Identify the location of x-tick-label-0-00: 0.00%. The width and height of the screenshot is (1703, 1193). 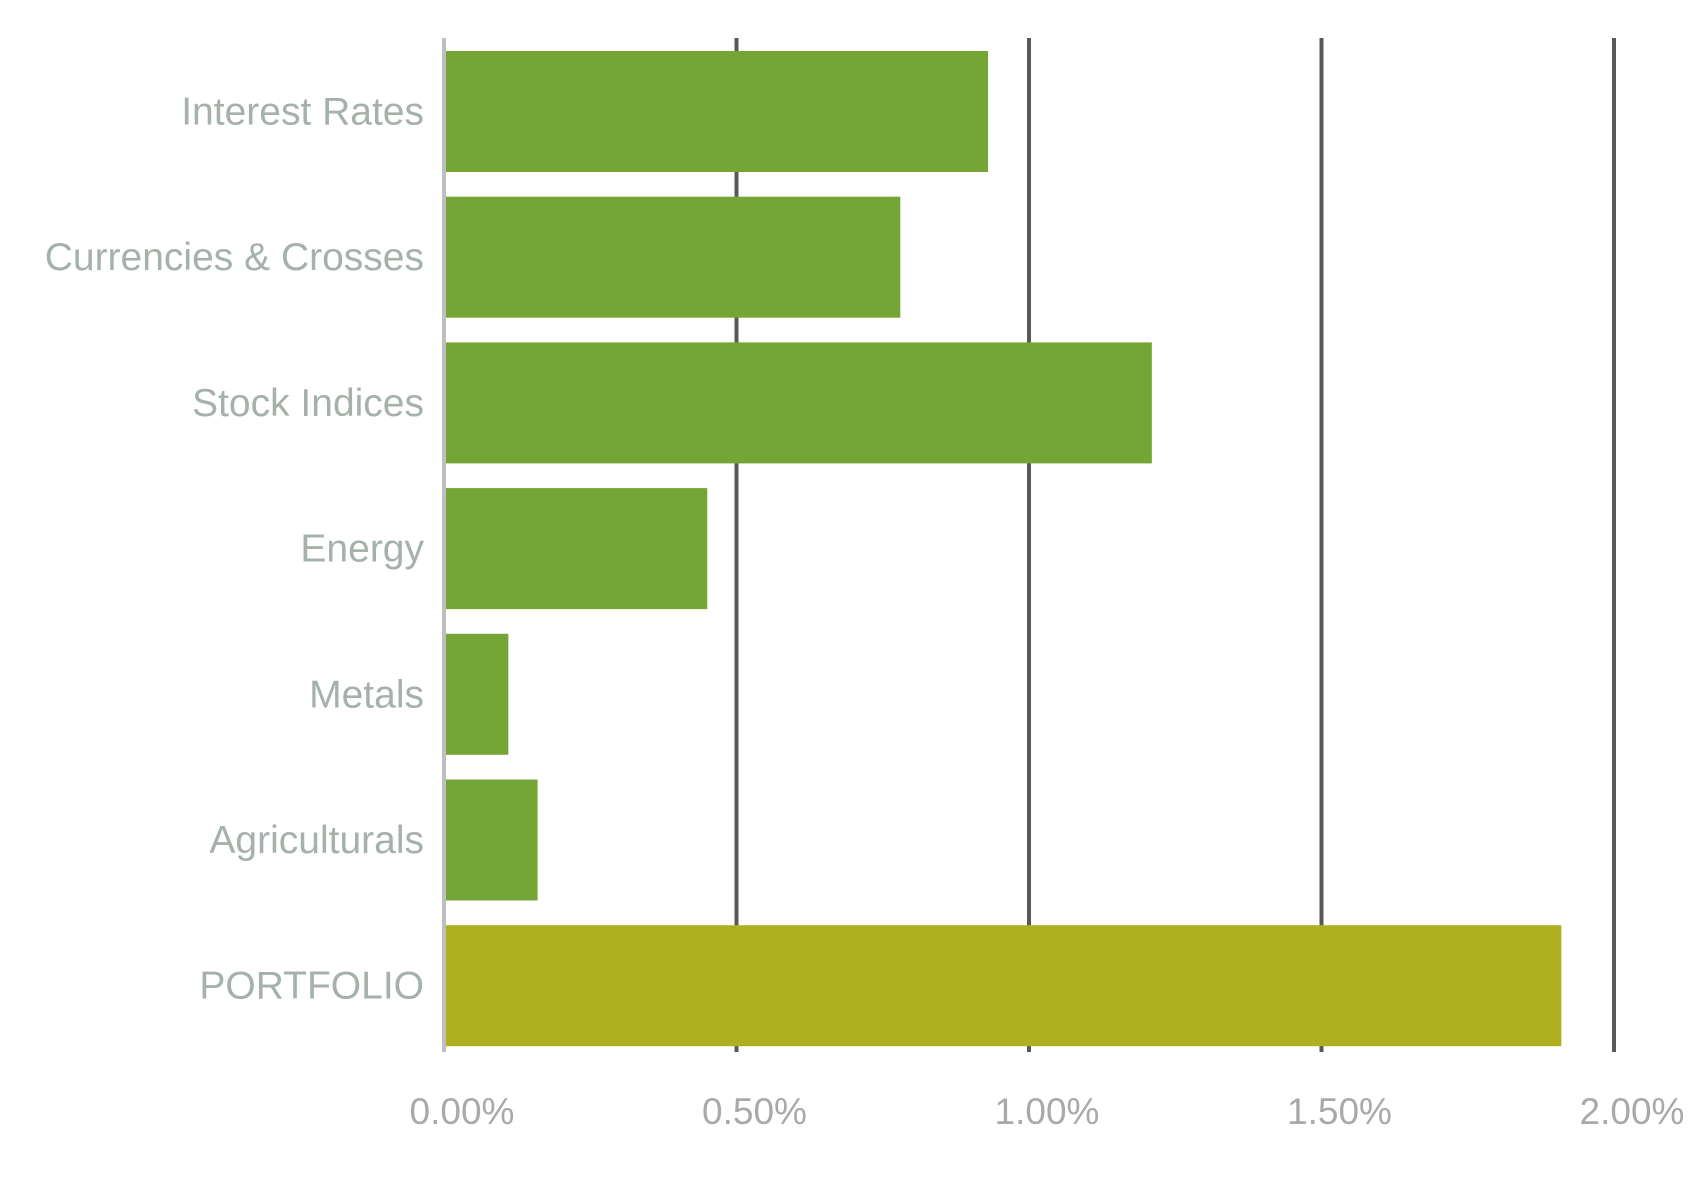
(462, 1111).